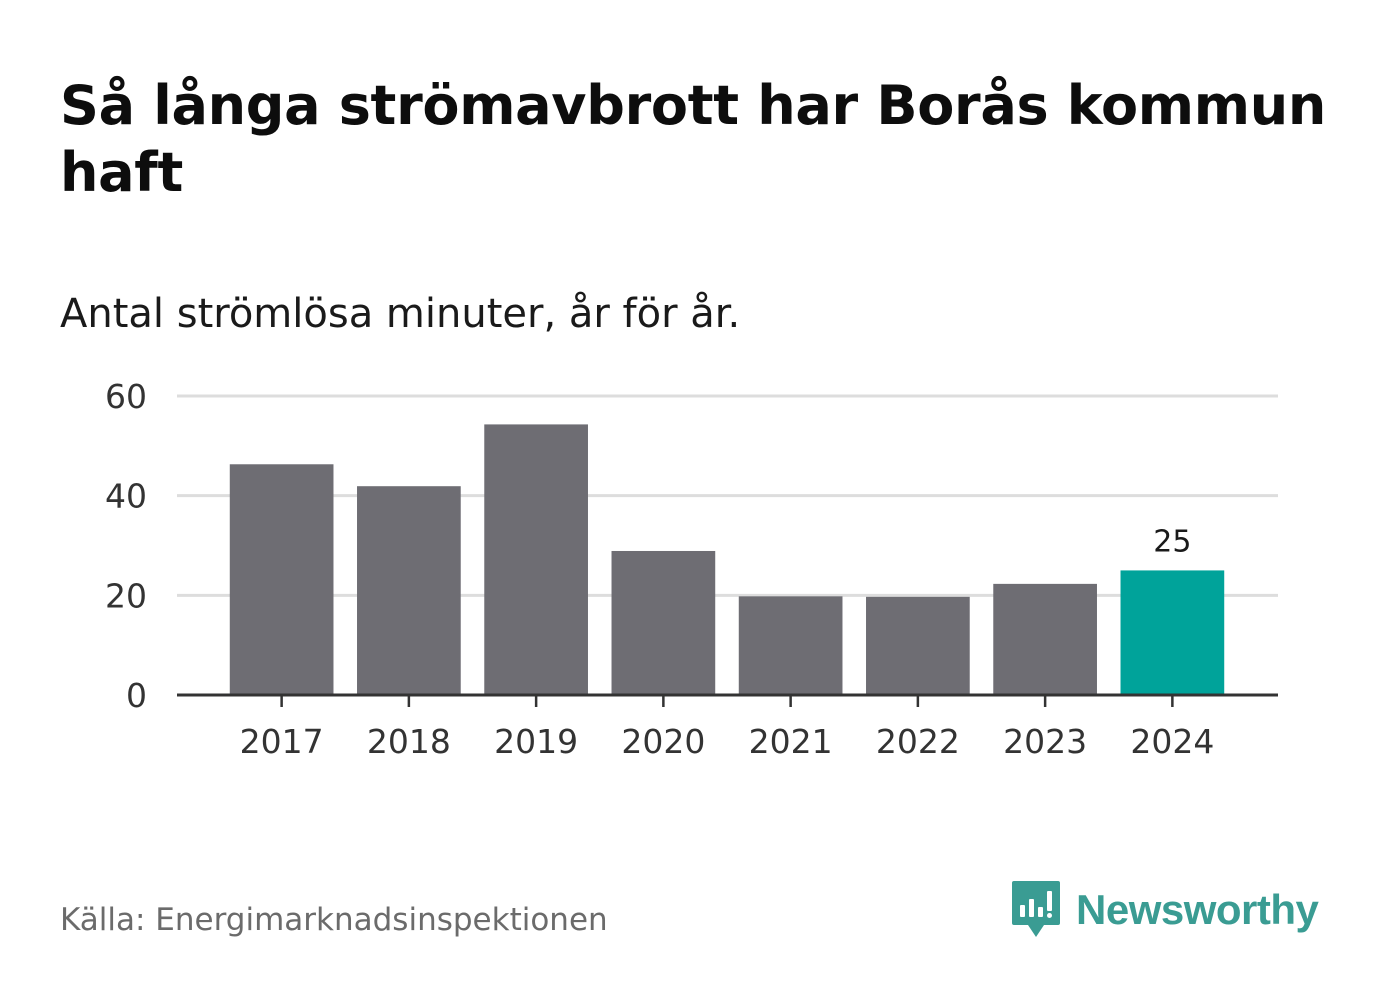 Image resolution: width=1382 pixels, height=999 pixels. I want to click on bar-2021, so click(790, 645).